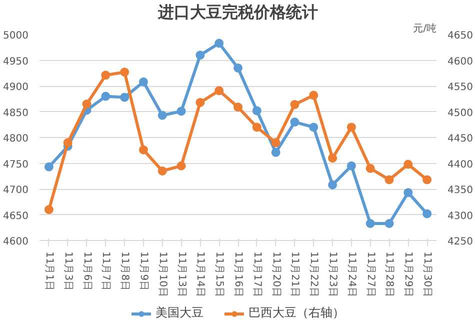 Image resolution: width=475 pixels, height=329 pixels. I want to click on y2-tick-label: 4650, so click(460, 36).